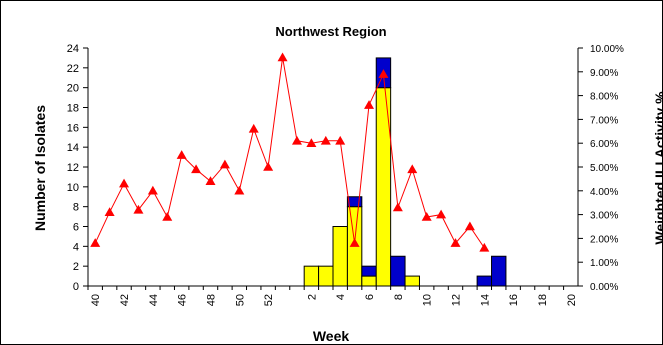  Describe the element at coordinates (604, 239) in the screenshot. I see `y-right-tick-label: 2.00%` at that location.